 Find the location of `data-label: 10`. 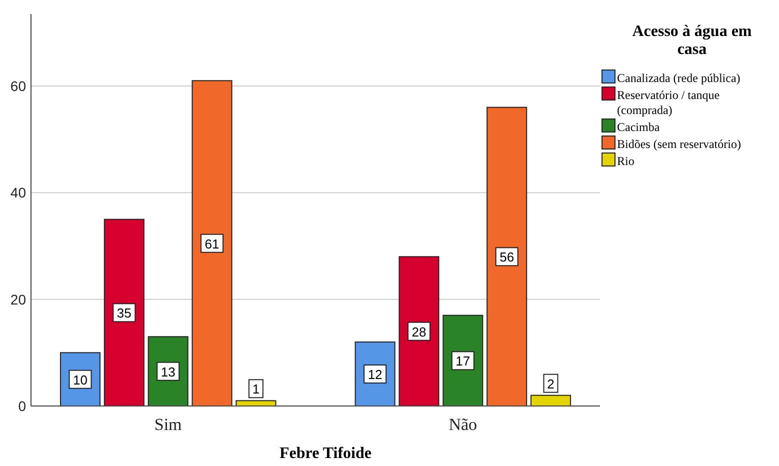

data-label: 10 is located at coordinates (80, 380).